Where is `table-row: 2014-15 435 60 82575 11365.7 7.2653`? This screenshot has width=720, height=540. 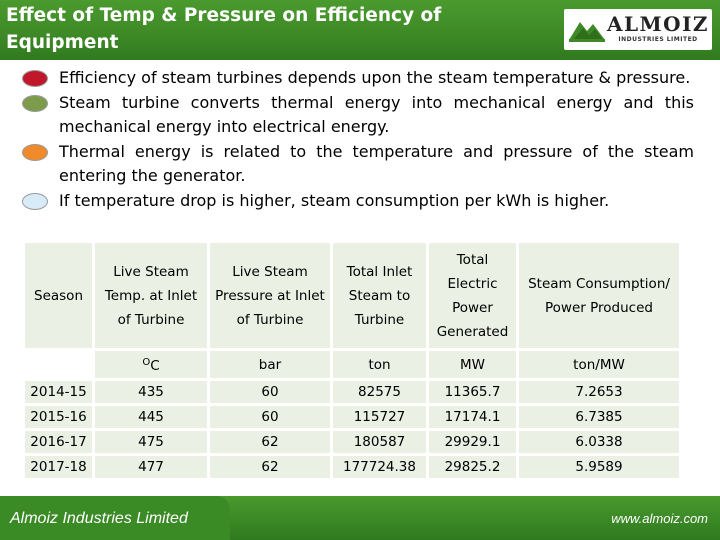
table-row: 2014-15 435 60 82575 11365.7 7.2653 is located at coordinates (352, 392).